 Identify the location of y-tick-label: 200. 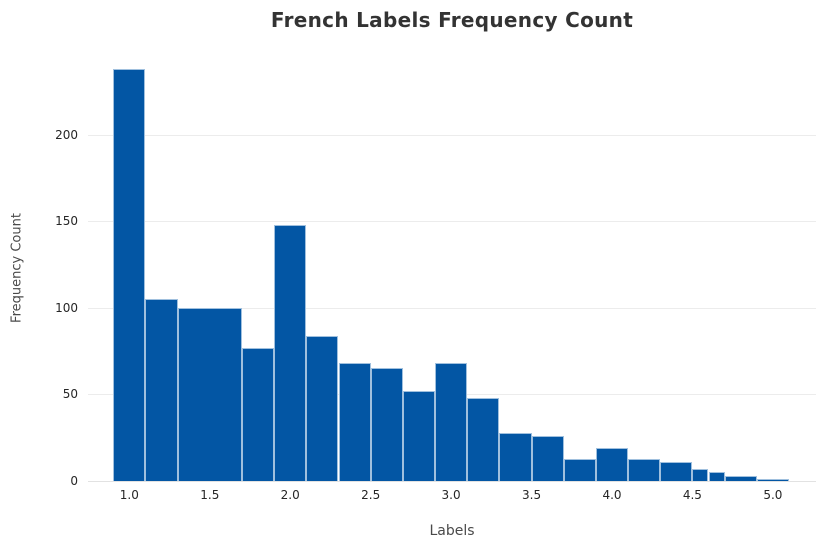
(66, 134).